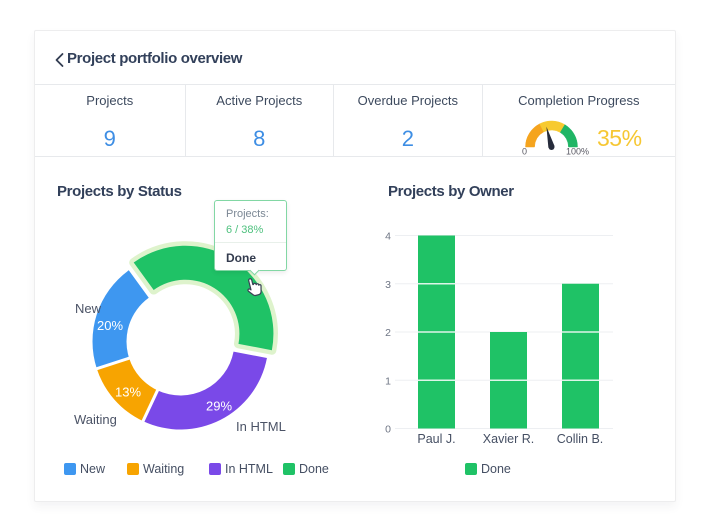  What do you see at coordinates (388, 381) in the screenshot?
I see `svg-text: 1` at bounding box center [388, 381].